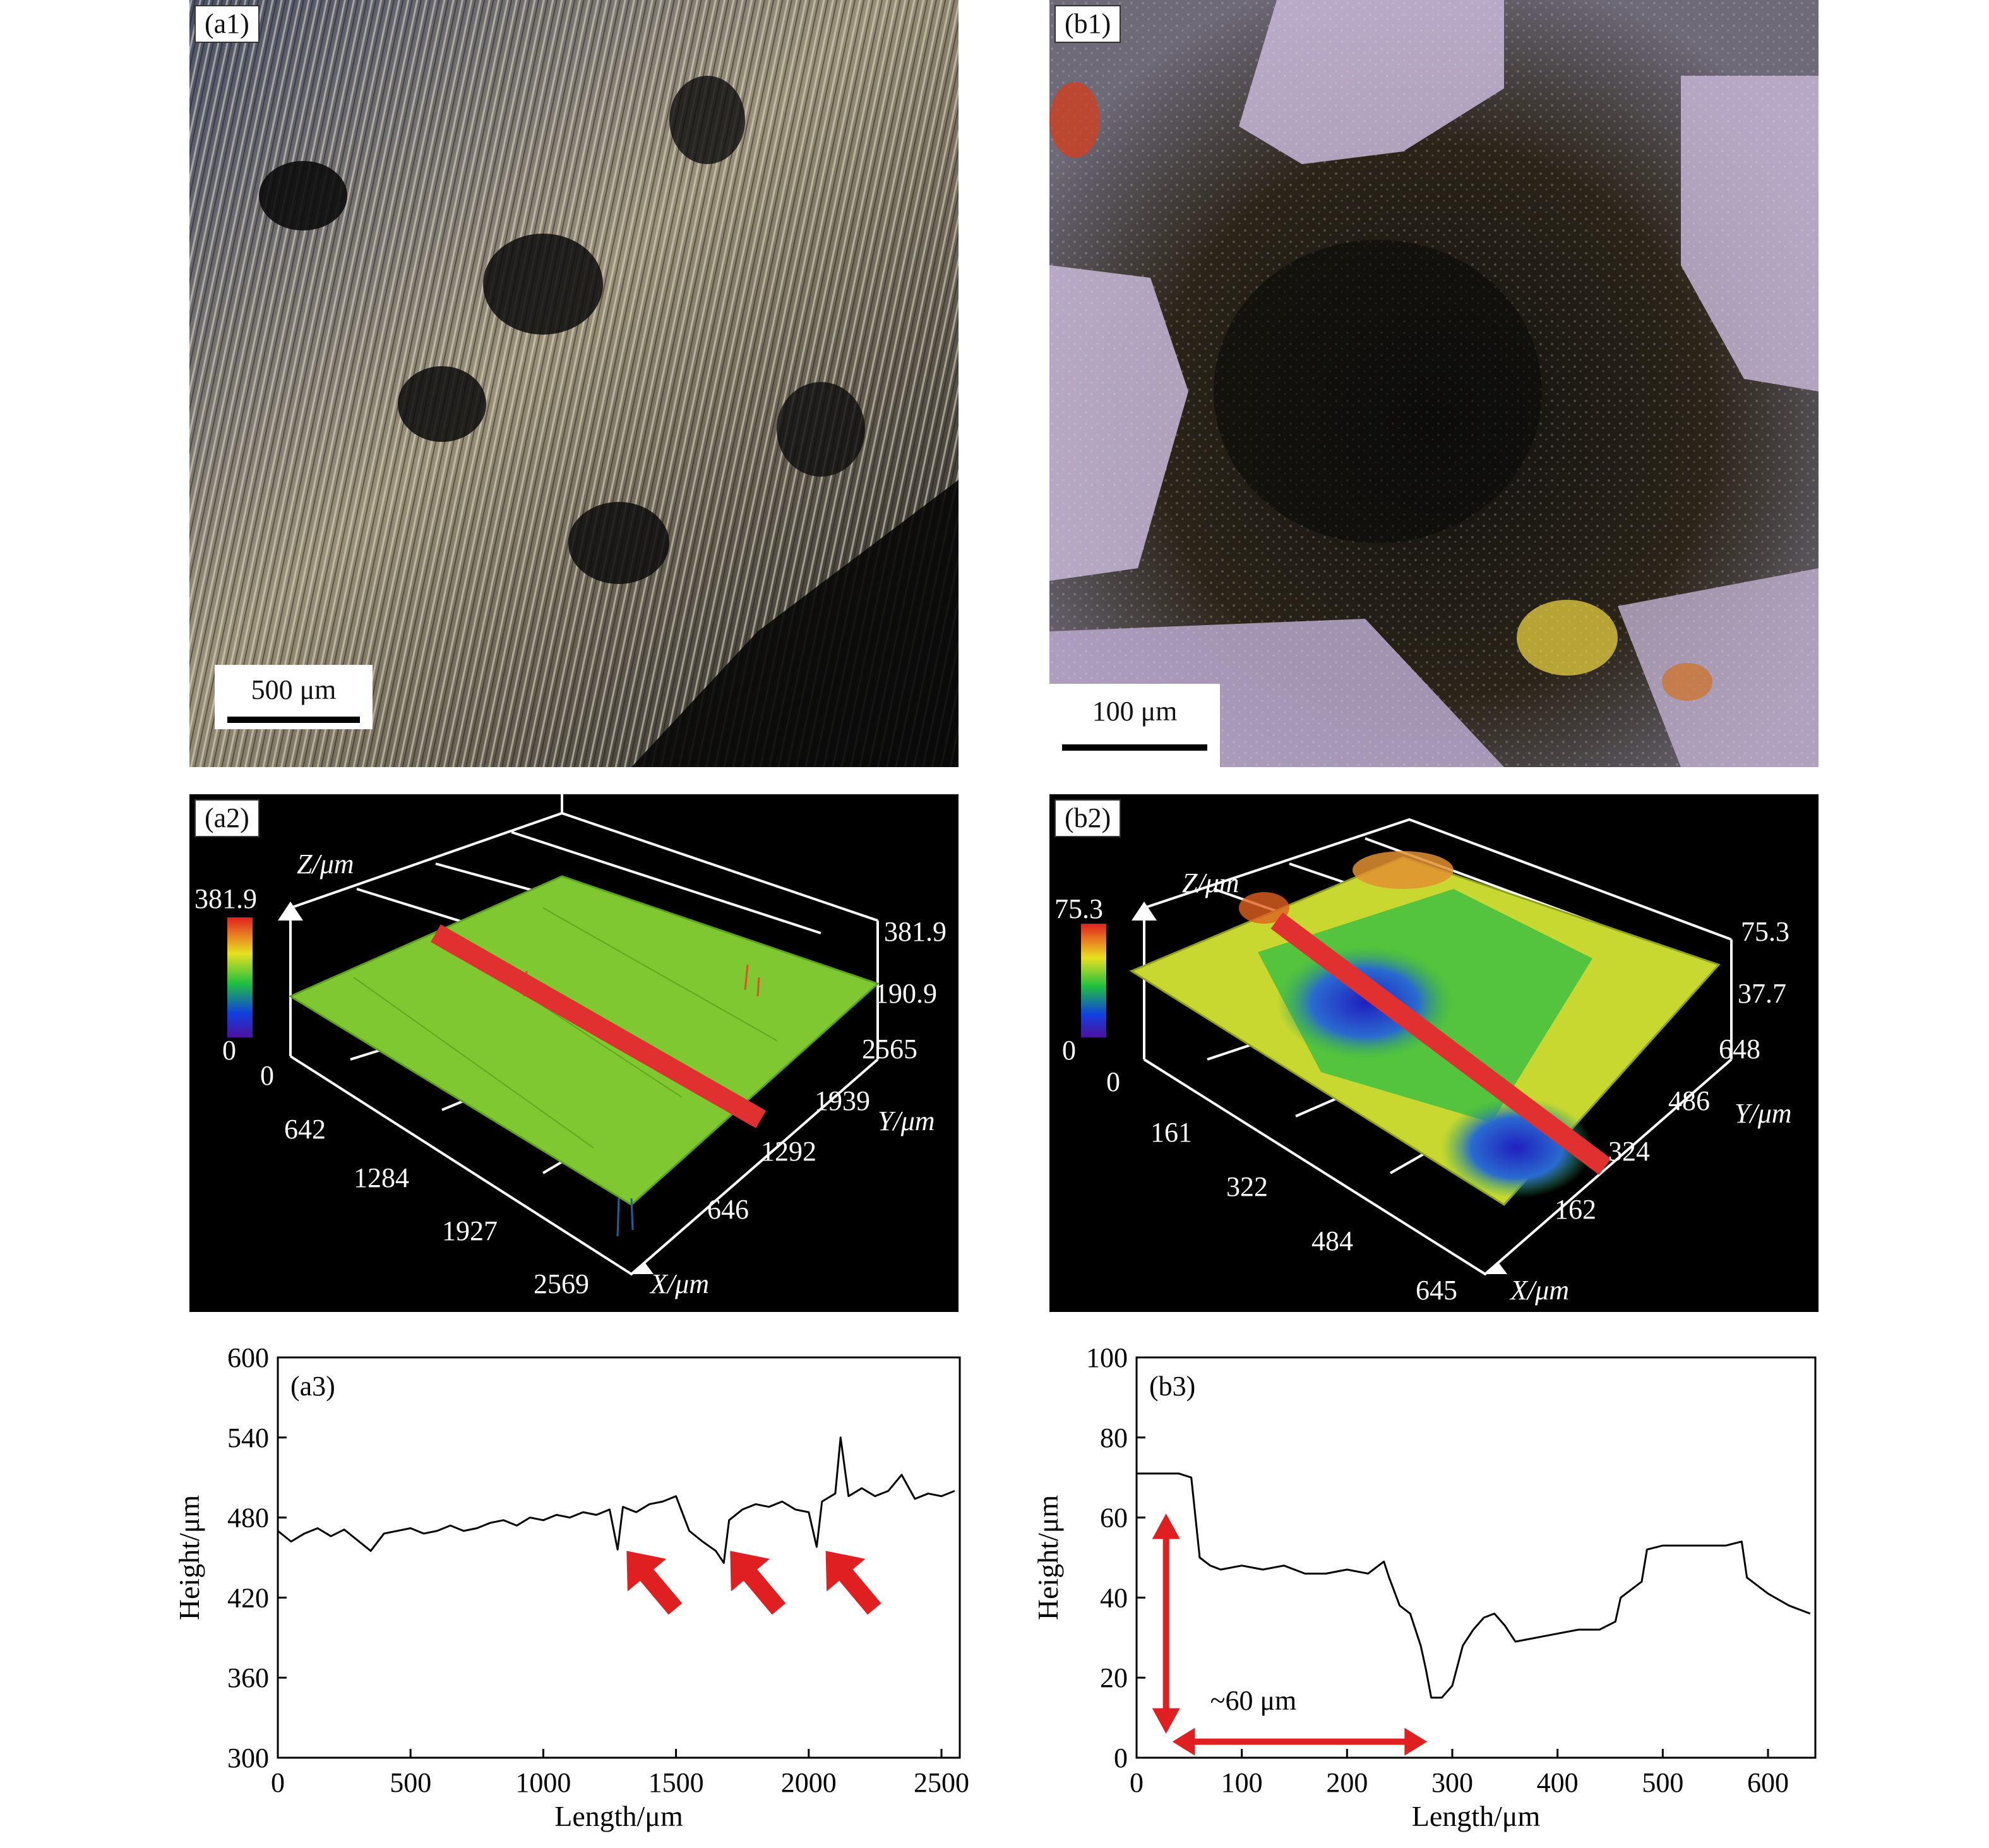  What do you see at coordinates (1440, 1043) in the screenshot?
I see `profile-line-b2` at bounding box center [1440, 1043].